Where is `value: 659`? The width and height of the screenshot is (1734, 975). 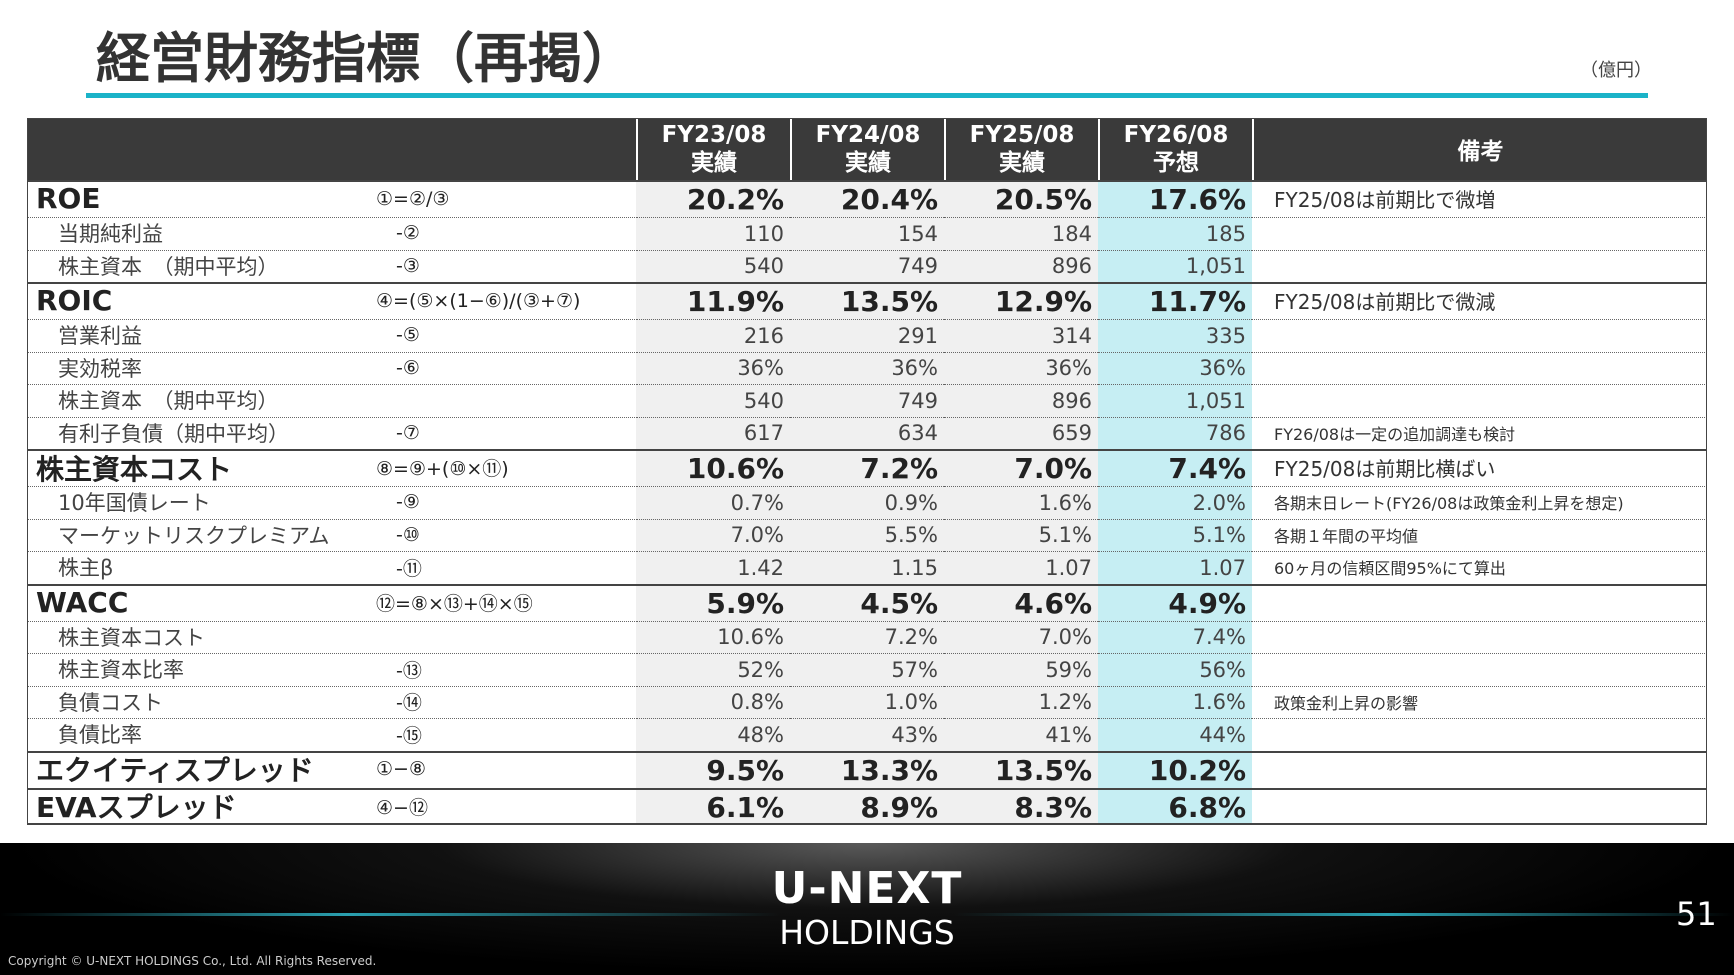 value: 659 is located at coordinates (1021, 432).